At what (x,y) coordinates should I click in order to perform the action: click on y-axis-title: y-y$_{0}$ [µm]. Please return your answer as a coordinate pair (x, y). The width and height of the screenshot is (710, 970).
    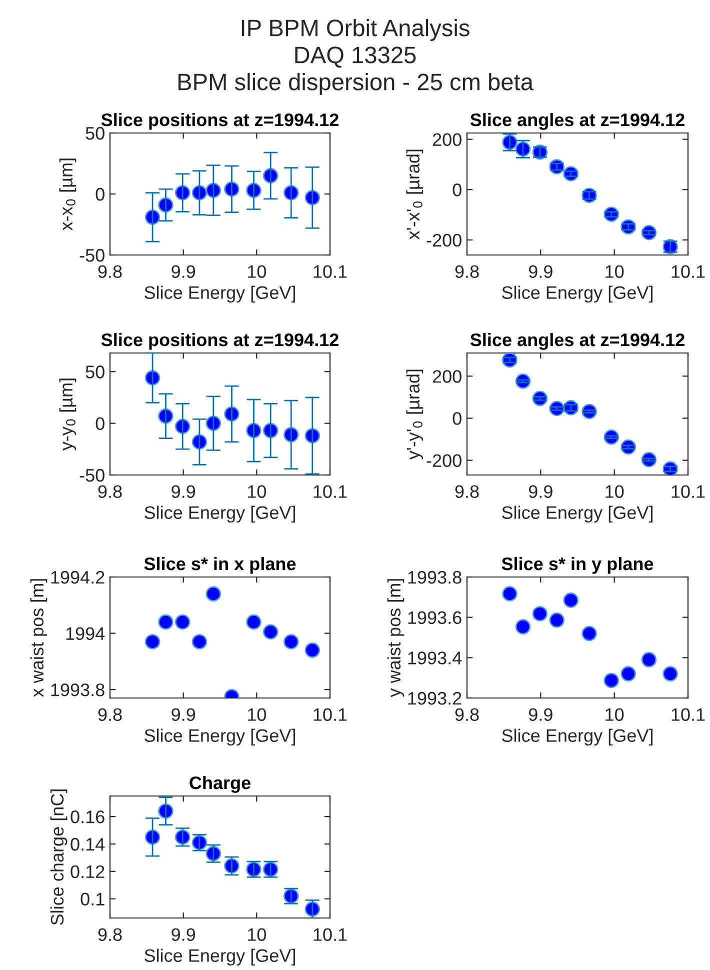
    Looking at the image, I should click on (67, 414).